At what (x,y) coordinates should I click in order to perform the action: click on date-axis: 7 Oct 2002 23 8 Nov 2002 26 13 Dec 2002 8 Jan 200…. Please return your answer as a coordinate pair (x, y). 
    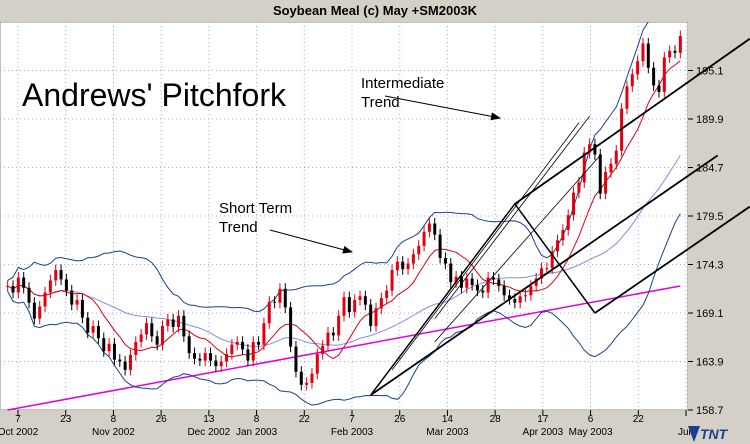
    Looking at the image, I should click on (347, 424).